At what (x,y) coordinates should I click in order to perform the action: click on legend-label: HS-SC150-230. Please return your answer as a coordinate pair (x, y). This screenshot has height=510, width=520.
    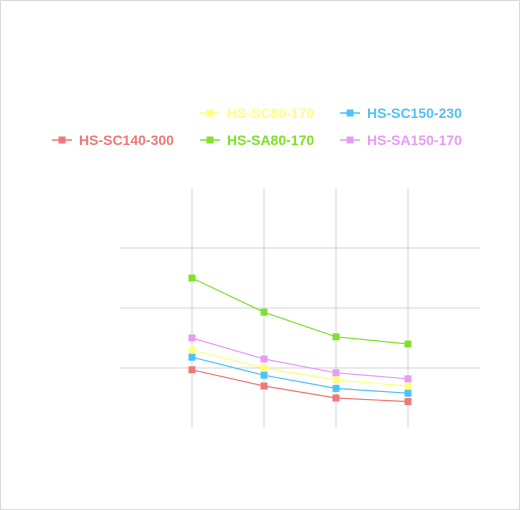
    Looking at the image, I should click on (414, 113).